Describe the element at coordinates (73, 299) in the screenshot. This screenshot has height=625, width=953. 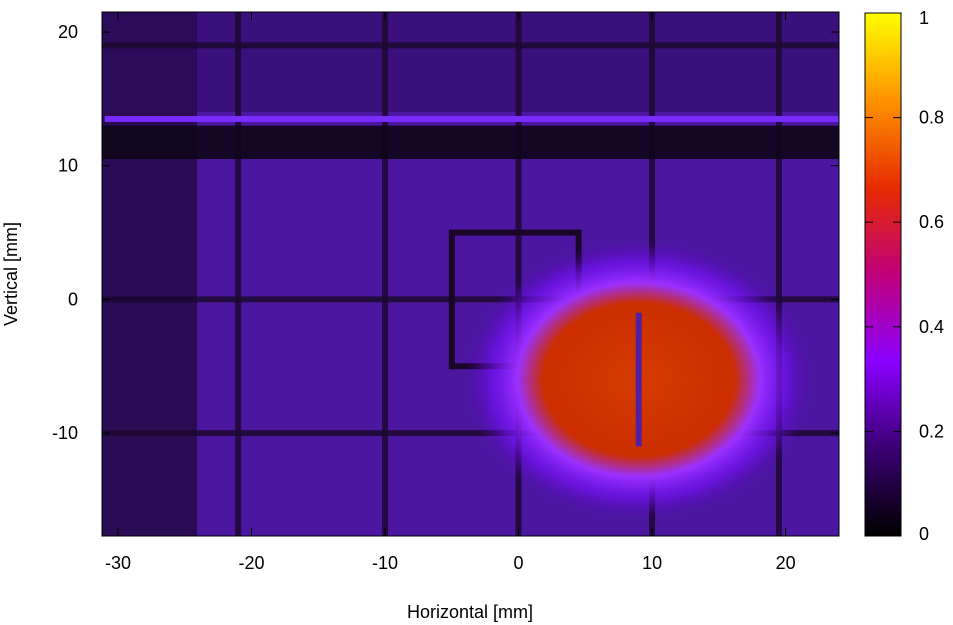
I see `y-tick-label: 0` at that location.